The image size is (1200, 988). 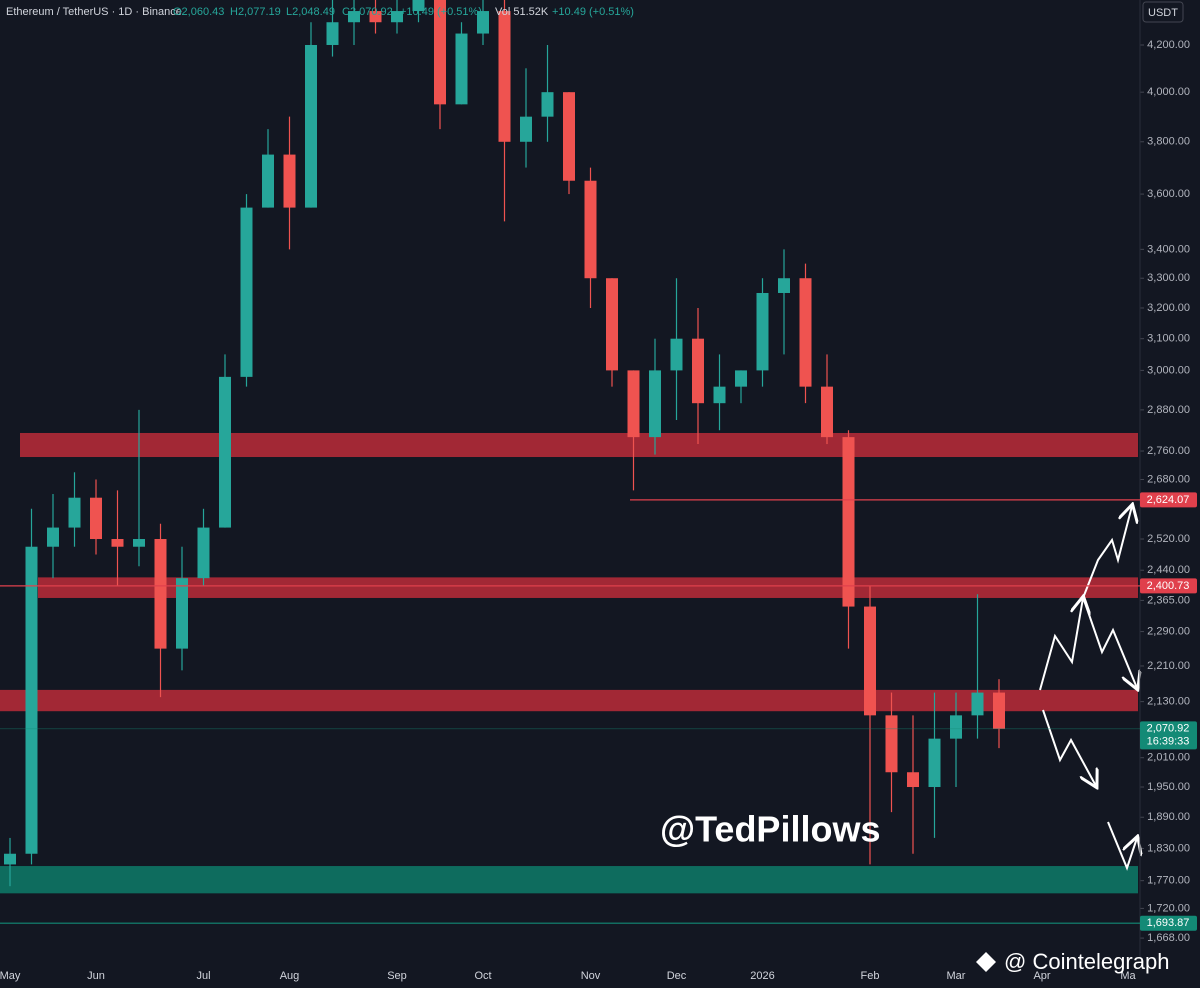 What do you see at coordinates (1168, 631) in the screenshot?
I see `y-tick-label: 2,290.00` at bounding box center [1168, 631].